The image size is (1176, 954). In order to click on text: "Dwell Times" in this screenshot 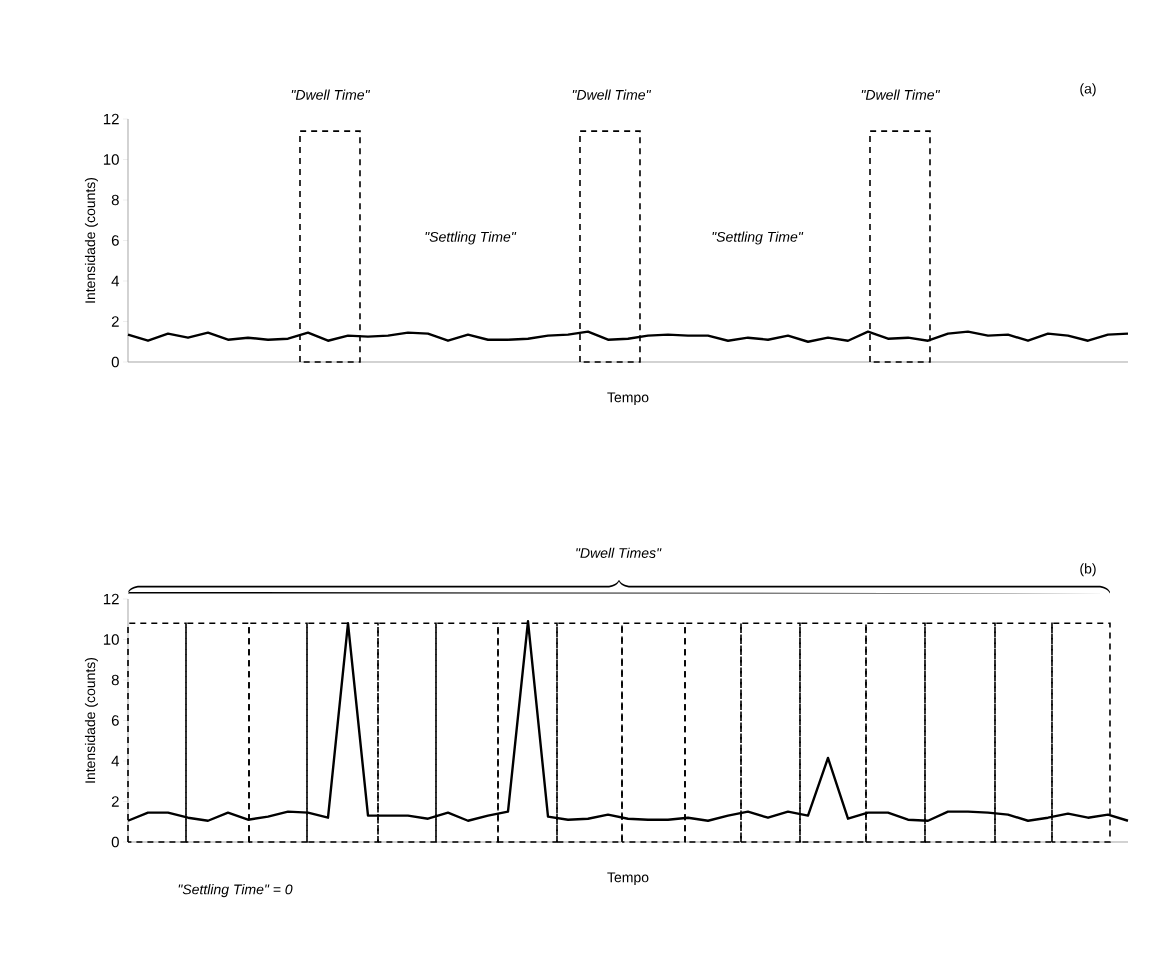, I will do `click(619, 552)`.